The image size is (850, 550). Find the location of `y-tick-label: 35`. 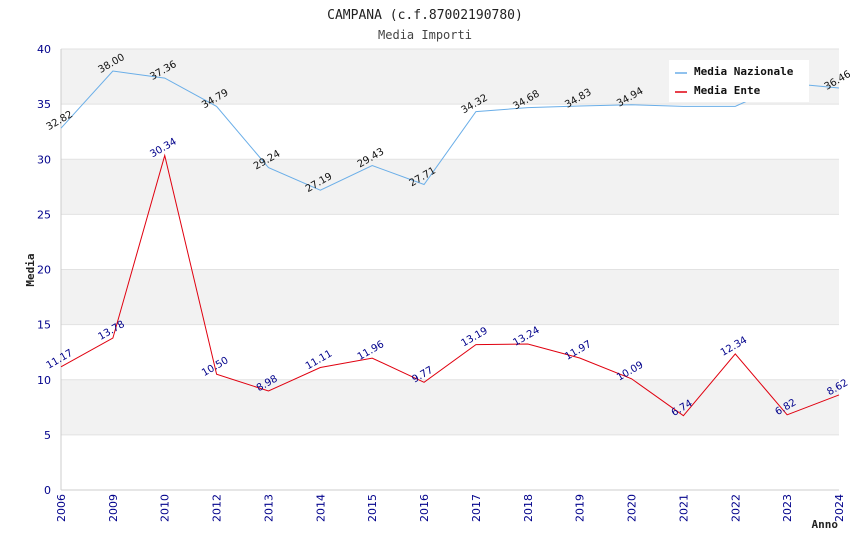

y-tick-label: 35 is located at coordinates (44, 104).